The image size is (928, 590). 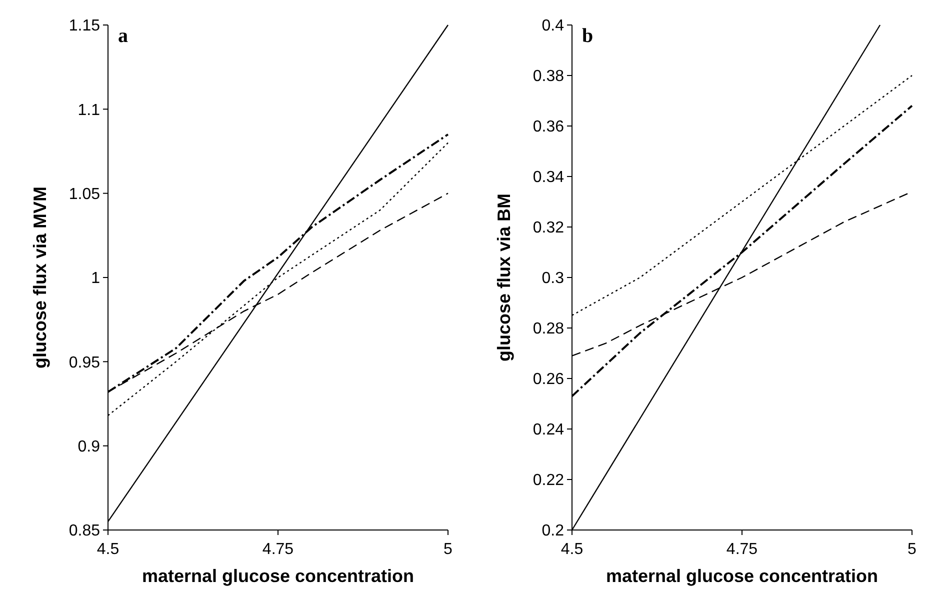 What do you see at coordinates (548, 127) in the screenshot?
I see `y-tick-label: 0.36` at bounding box center [548, 127].